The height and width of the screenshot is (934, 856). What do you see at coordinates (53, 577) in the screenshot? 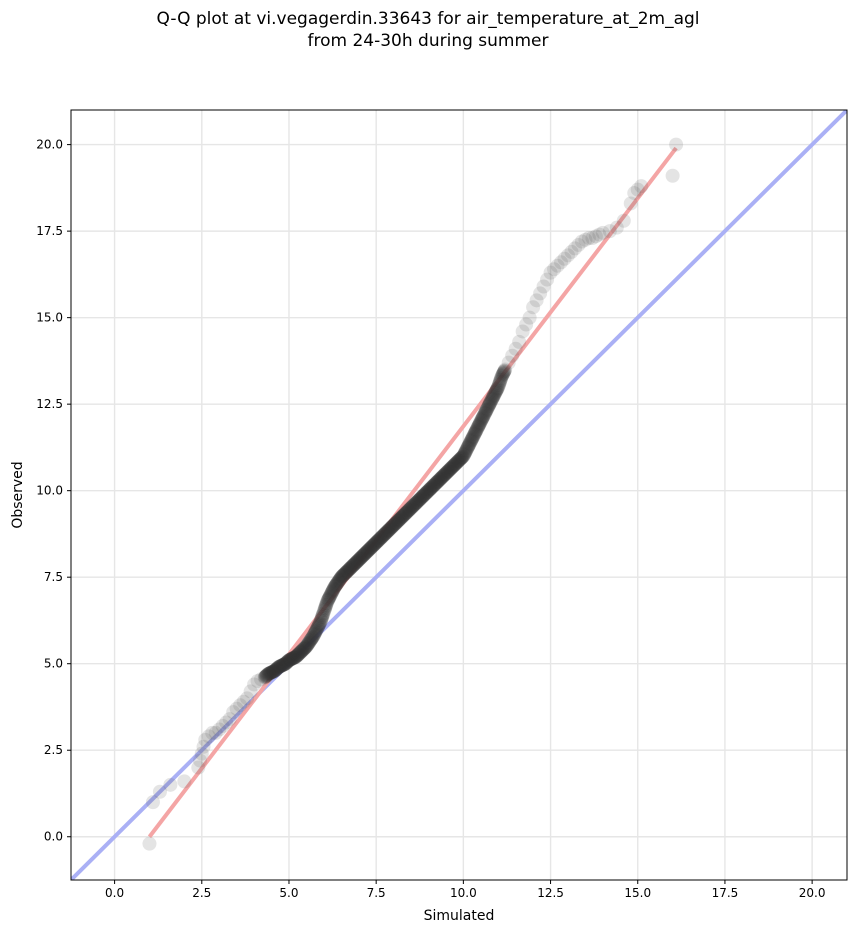
I see `y-tick-label: 7.5` at bounding box center [53, 577].